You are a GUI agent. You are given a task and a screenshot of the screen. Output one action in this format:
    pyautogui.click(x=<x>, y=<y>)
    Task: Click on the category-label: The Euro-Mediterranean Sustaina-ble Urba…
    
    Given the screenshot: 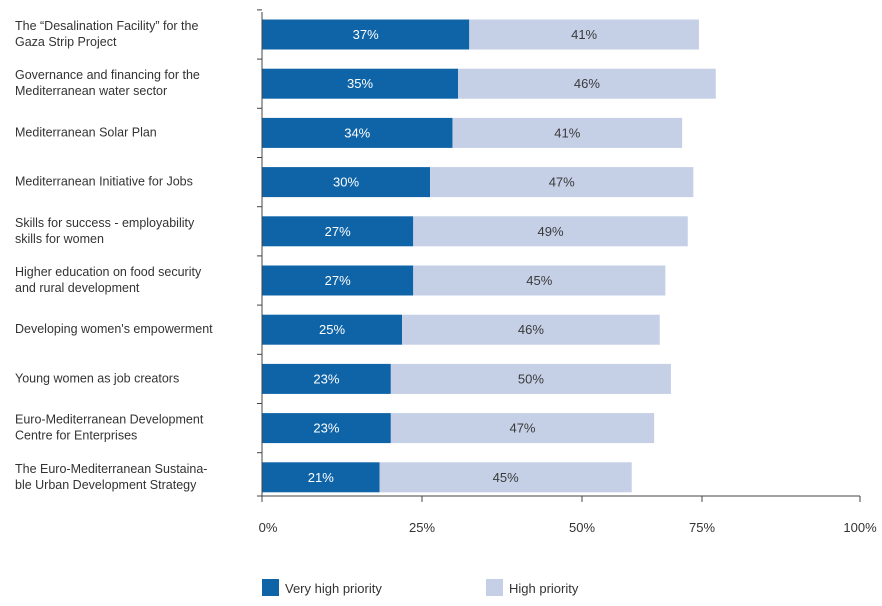 What is the action you would take?
    pyautogui.click(x=111, y=477)
    